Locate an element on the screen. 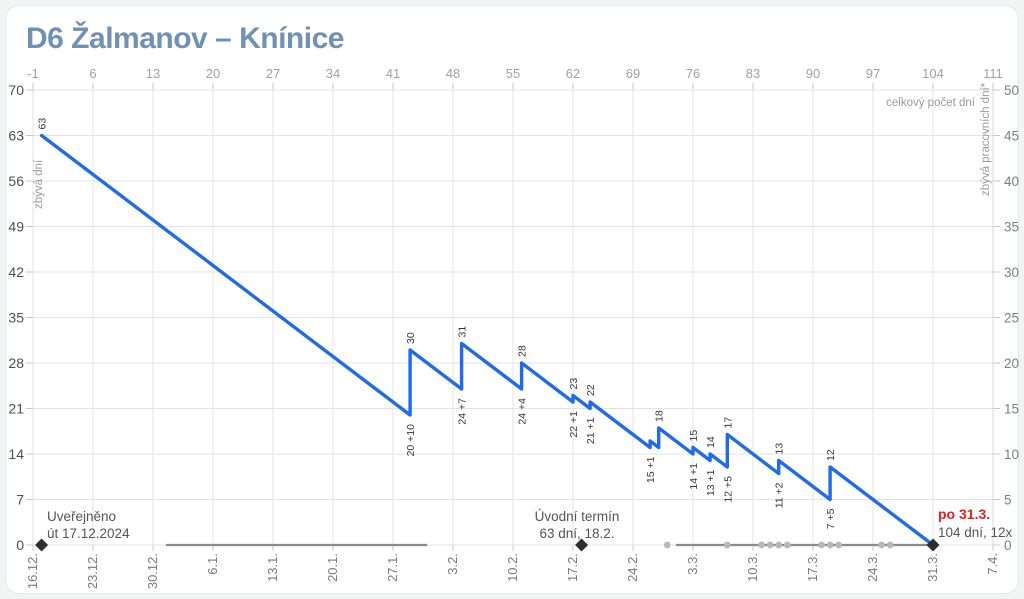 The image size is (1024, 599). peak-label: 12 is located at coordinates (831, 455).